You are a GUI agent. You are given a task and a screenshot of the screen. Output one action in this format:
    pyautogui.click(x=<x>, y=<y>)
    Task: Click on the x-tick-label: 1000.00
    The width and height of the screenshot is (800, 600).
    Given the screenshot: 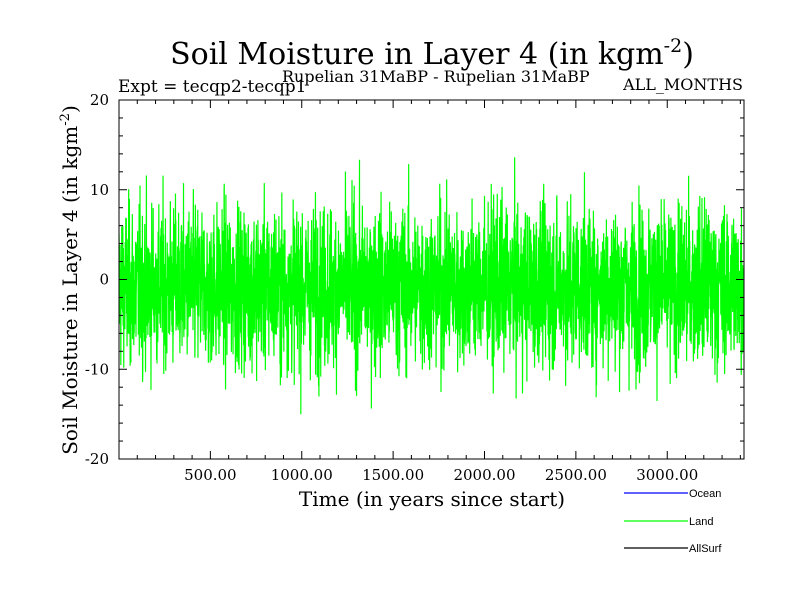 What is the action you would take?
    pyautogui.click(x=302, y=475)
    